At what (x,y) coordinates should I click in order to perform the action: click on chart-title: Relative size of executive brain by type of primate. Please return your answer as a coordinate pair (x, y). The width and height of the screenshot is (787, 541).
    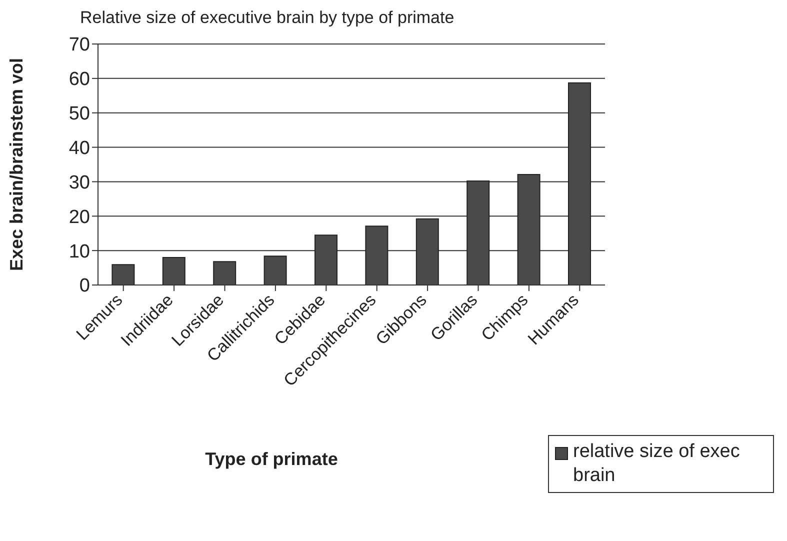
    Looking at the image, I should click on (267, 18).